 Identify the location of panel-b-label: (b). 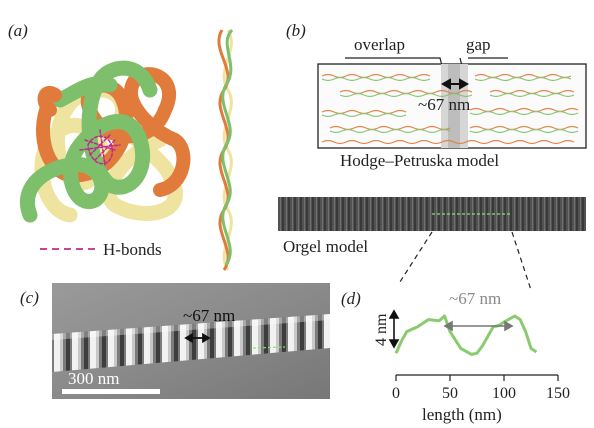
(296, 30).